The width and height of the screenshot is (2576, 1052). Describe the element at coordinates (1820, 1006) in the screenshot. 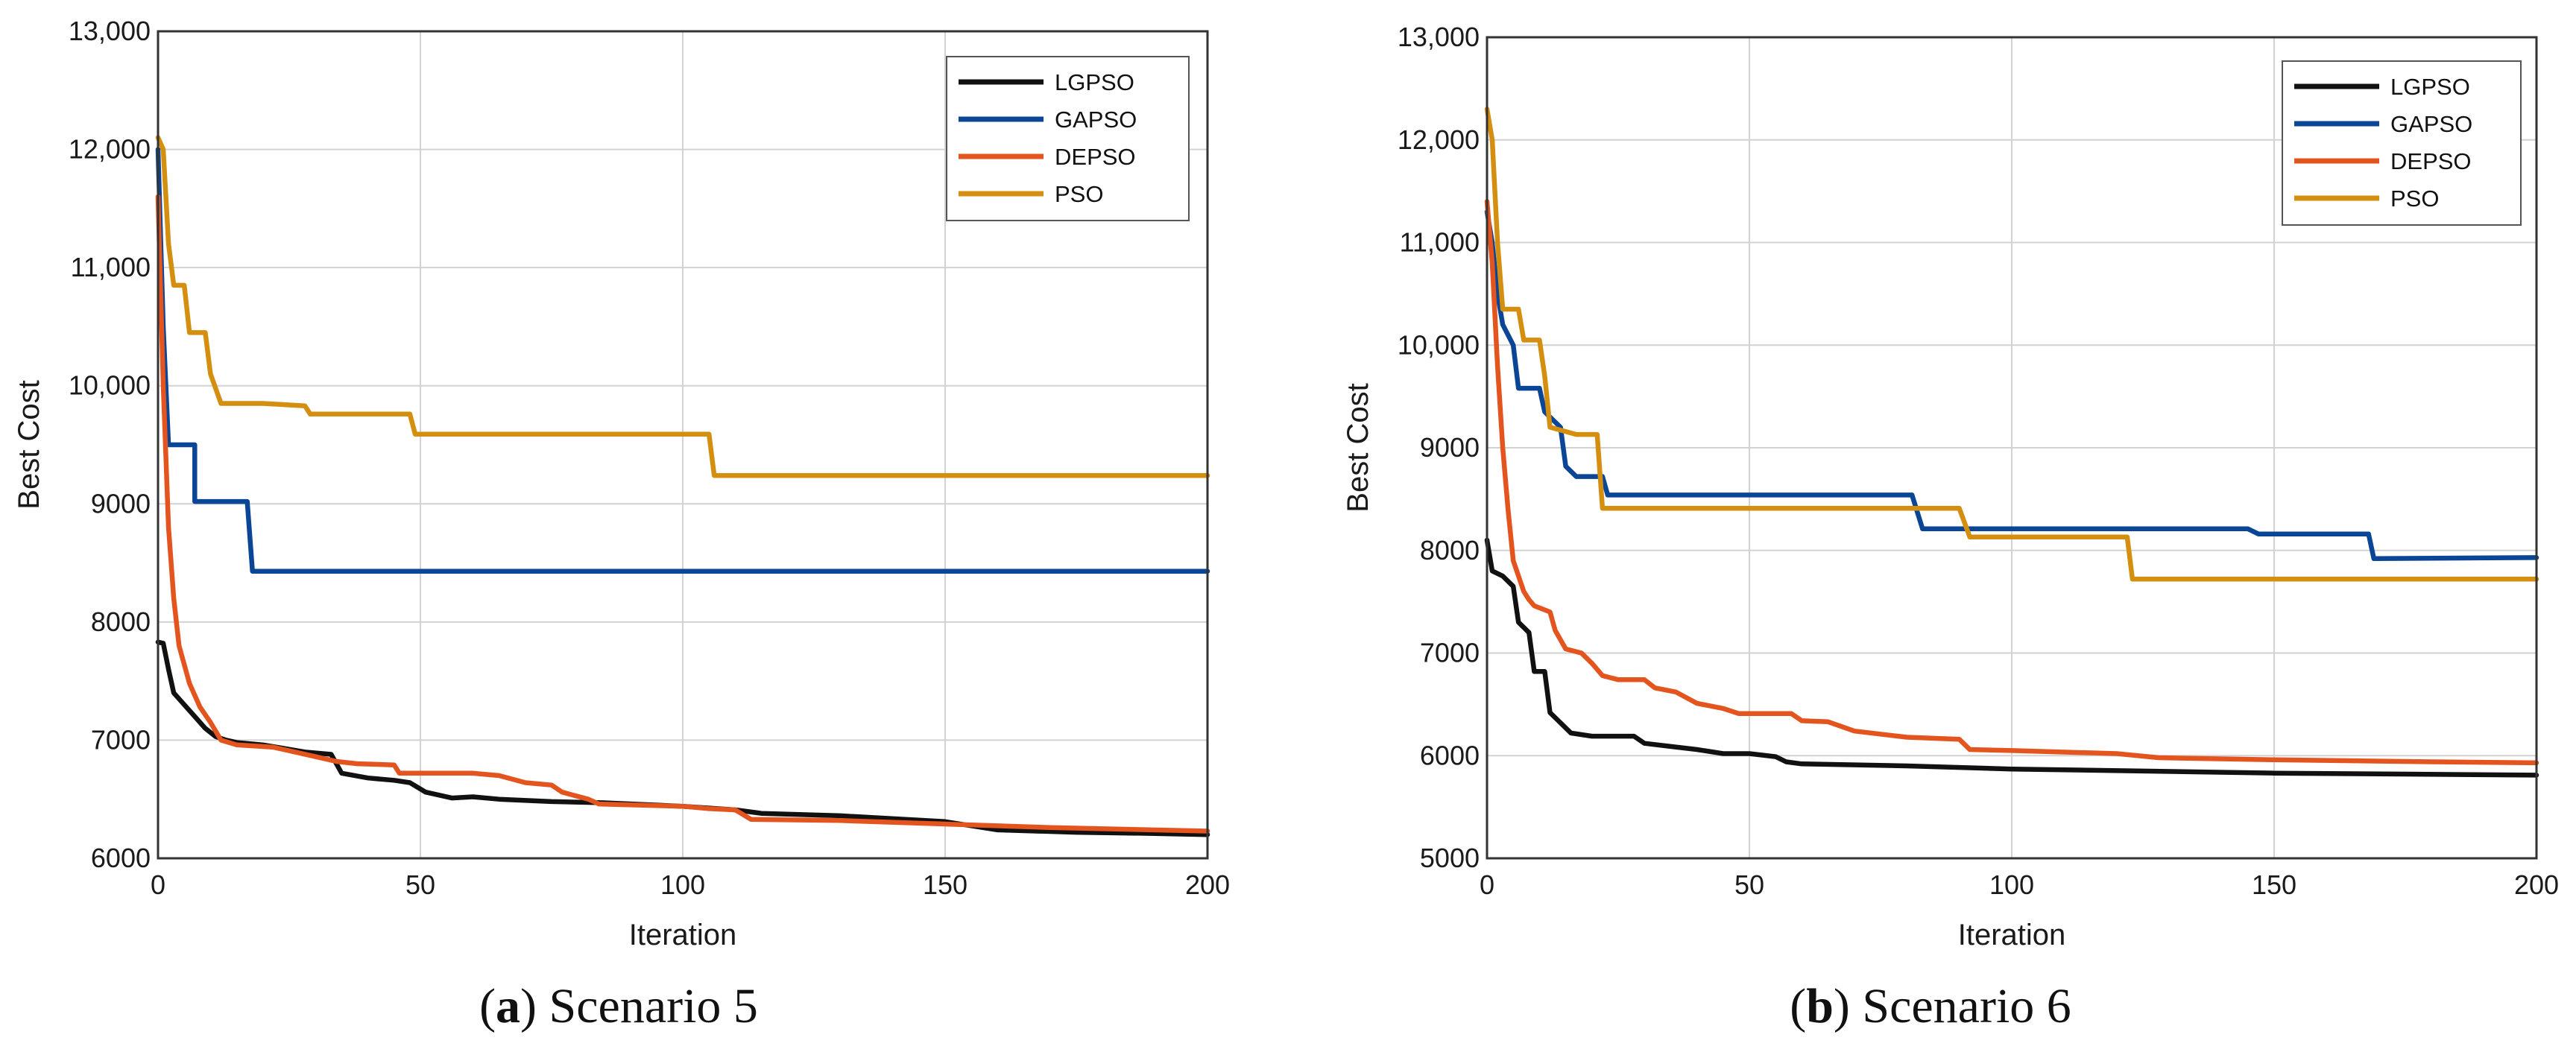

I see `caption-letter: b` at that location.